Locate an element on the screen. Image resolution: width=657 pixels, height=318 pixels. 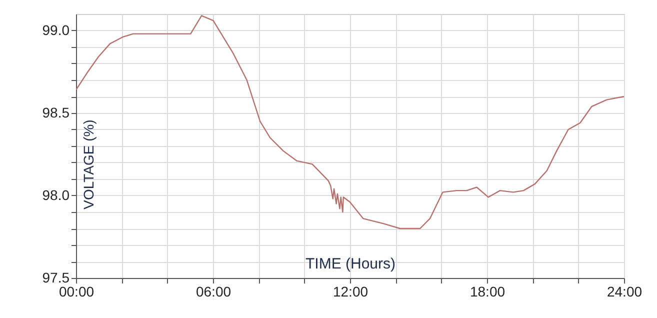
x-tick-label: 12:00 is located at coordinates (350, 292).